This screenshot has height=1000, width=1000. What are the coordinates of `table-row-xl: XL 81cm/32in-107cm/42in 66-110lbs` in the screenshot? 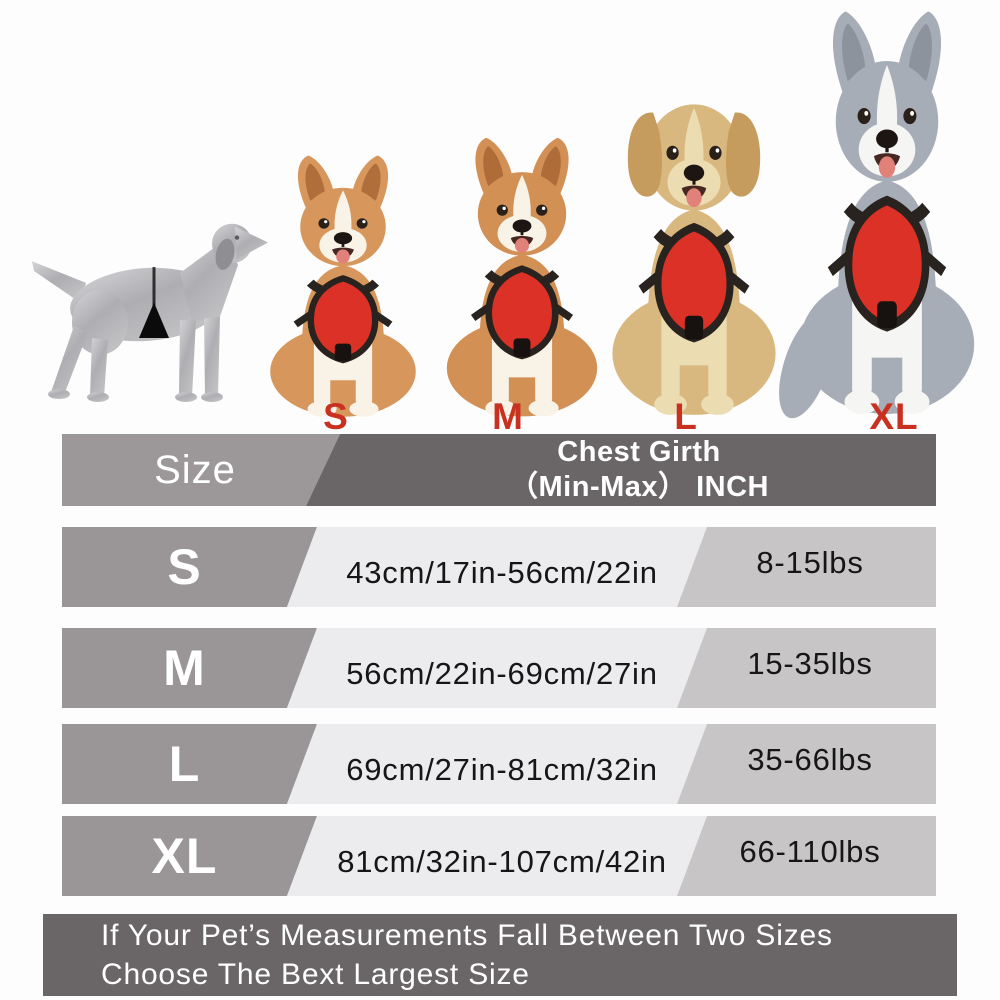 It's located at (499, 856).